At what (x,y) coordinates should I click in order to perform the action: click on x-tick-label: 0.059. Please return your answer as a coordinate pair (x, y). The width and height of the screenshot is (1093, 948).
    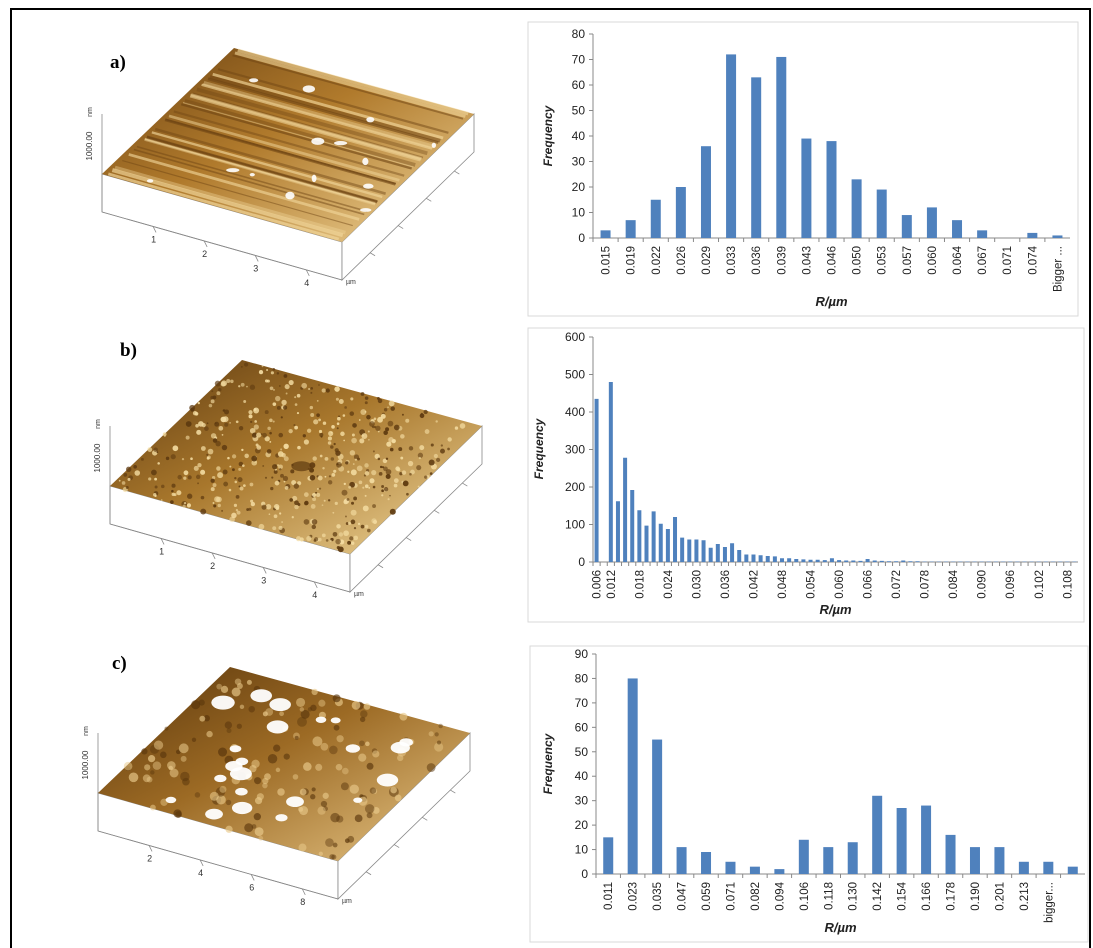
    Looking at the image, I should click on (707, 896).